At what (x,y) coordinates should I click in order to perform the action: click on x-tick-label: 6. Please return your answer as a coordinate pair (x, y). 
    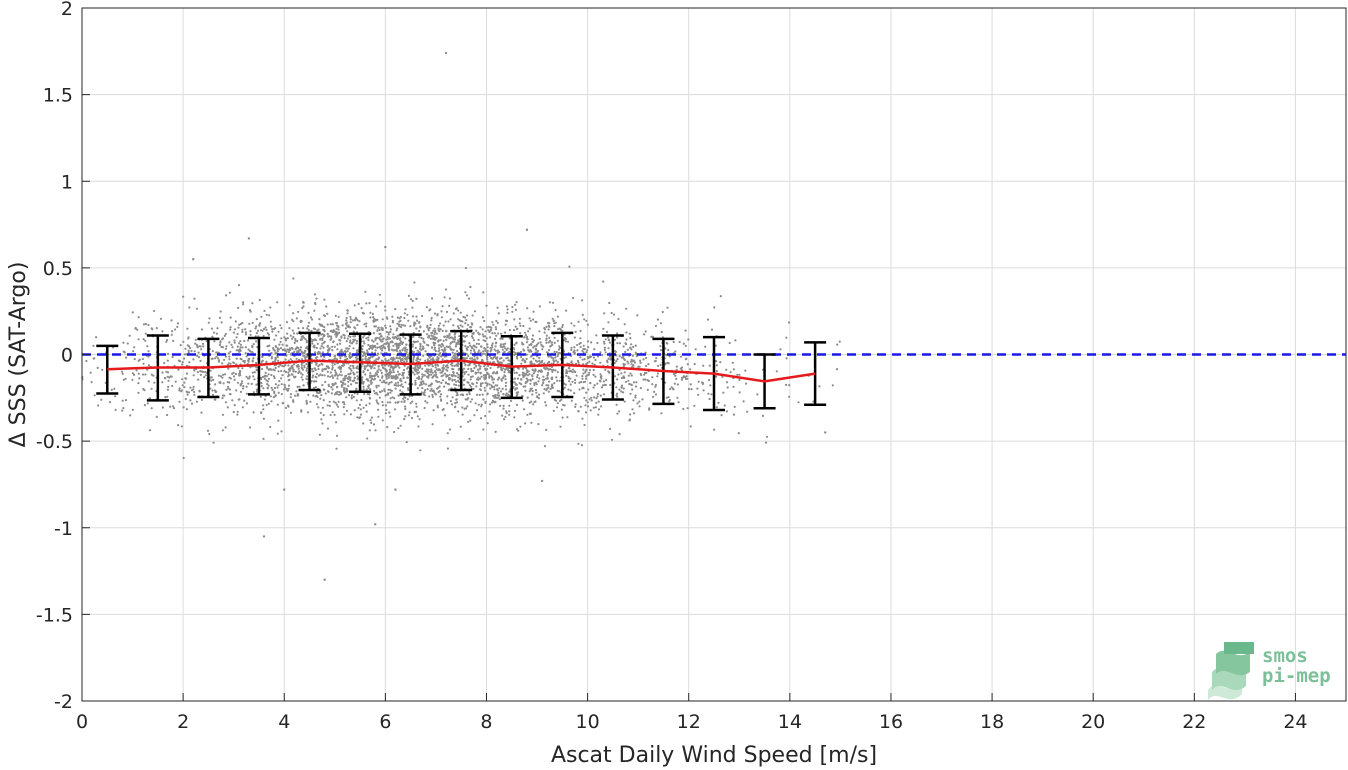
    Looking at the image, I should click on (385, 722).